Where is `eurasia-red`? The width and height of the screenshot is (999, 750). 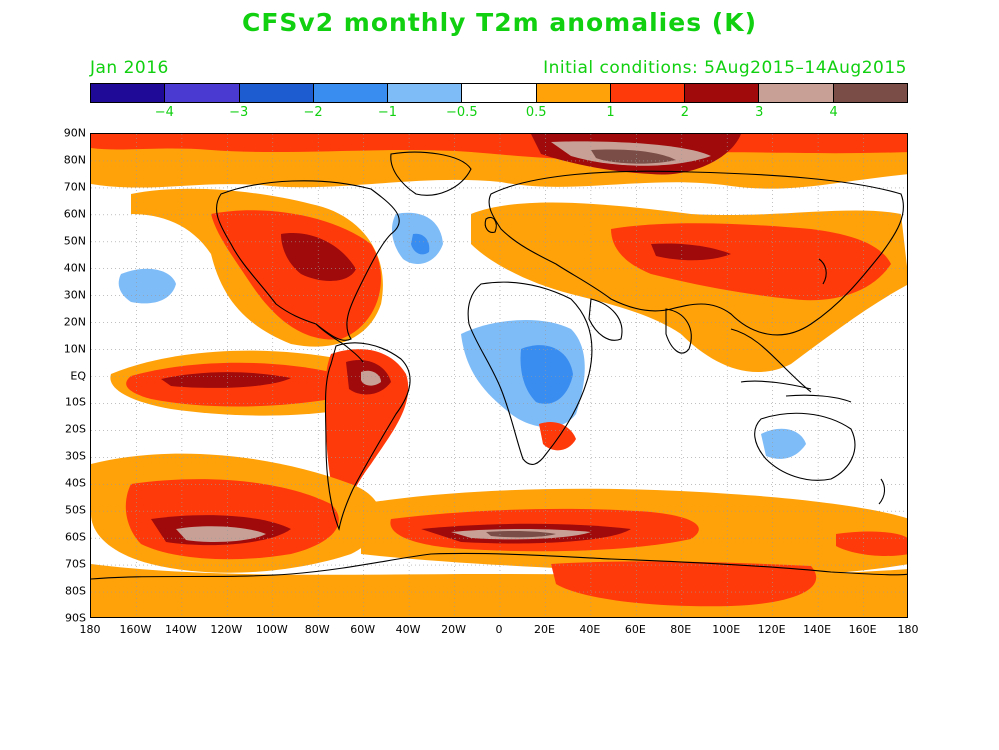
eurasia-red is located at coordinates (751, 262).